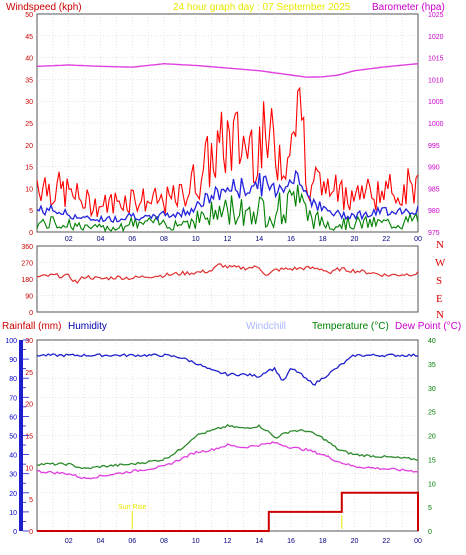 The image size is (466, 555). Describe the element at coordinates (434, 233) in the screenshot. I see `barometer-ytick-label: 975` at that location.